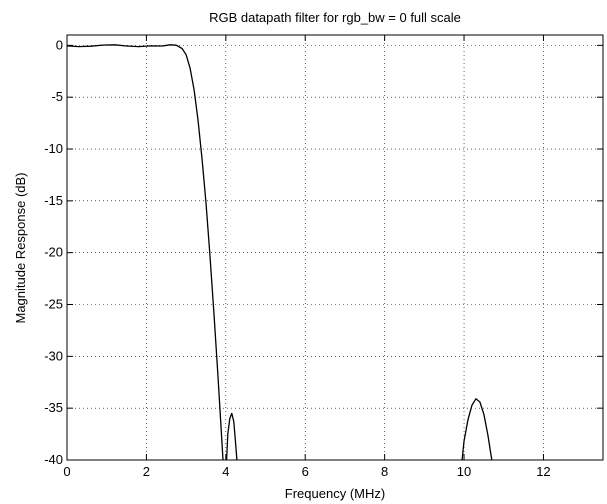 The width and height of the screenshot is (607, 504). What do you see at coordinates (146, 471) in the screenshot?
I see `x-tick-label: 2` at bounding box center [146, 471].